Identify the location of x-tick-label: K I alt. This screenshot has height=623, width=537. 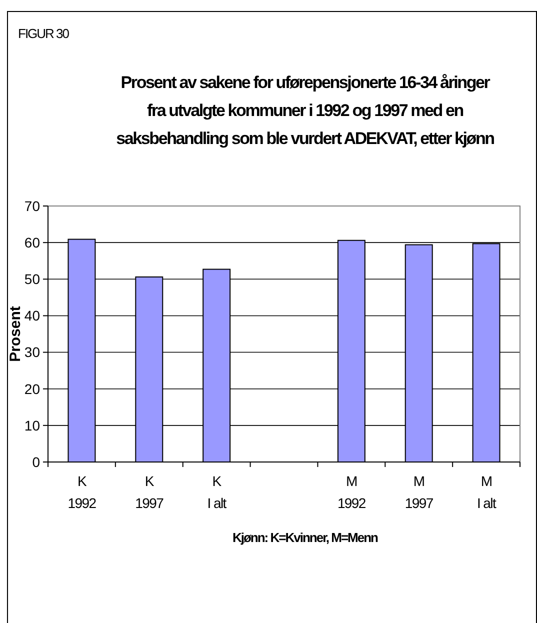
(217, 492).